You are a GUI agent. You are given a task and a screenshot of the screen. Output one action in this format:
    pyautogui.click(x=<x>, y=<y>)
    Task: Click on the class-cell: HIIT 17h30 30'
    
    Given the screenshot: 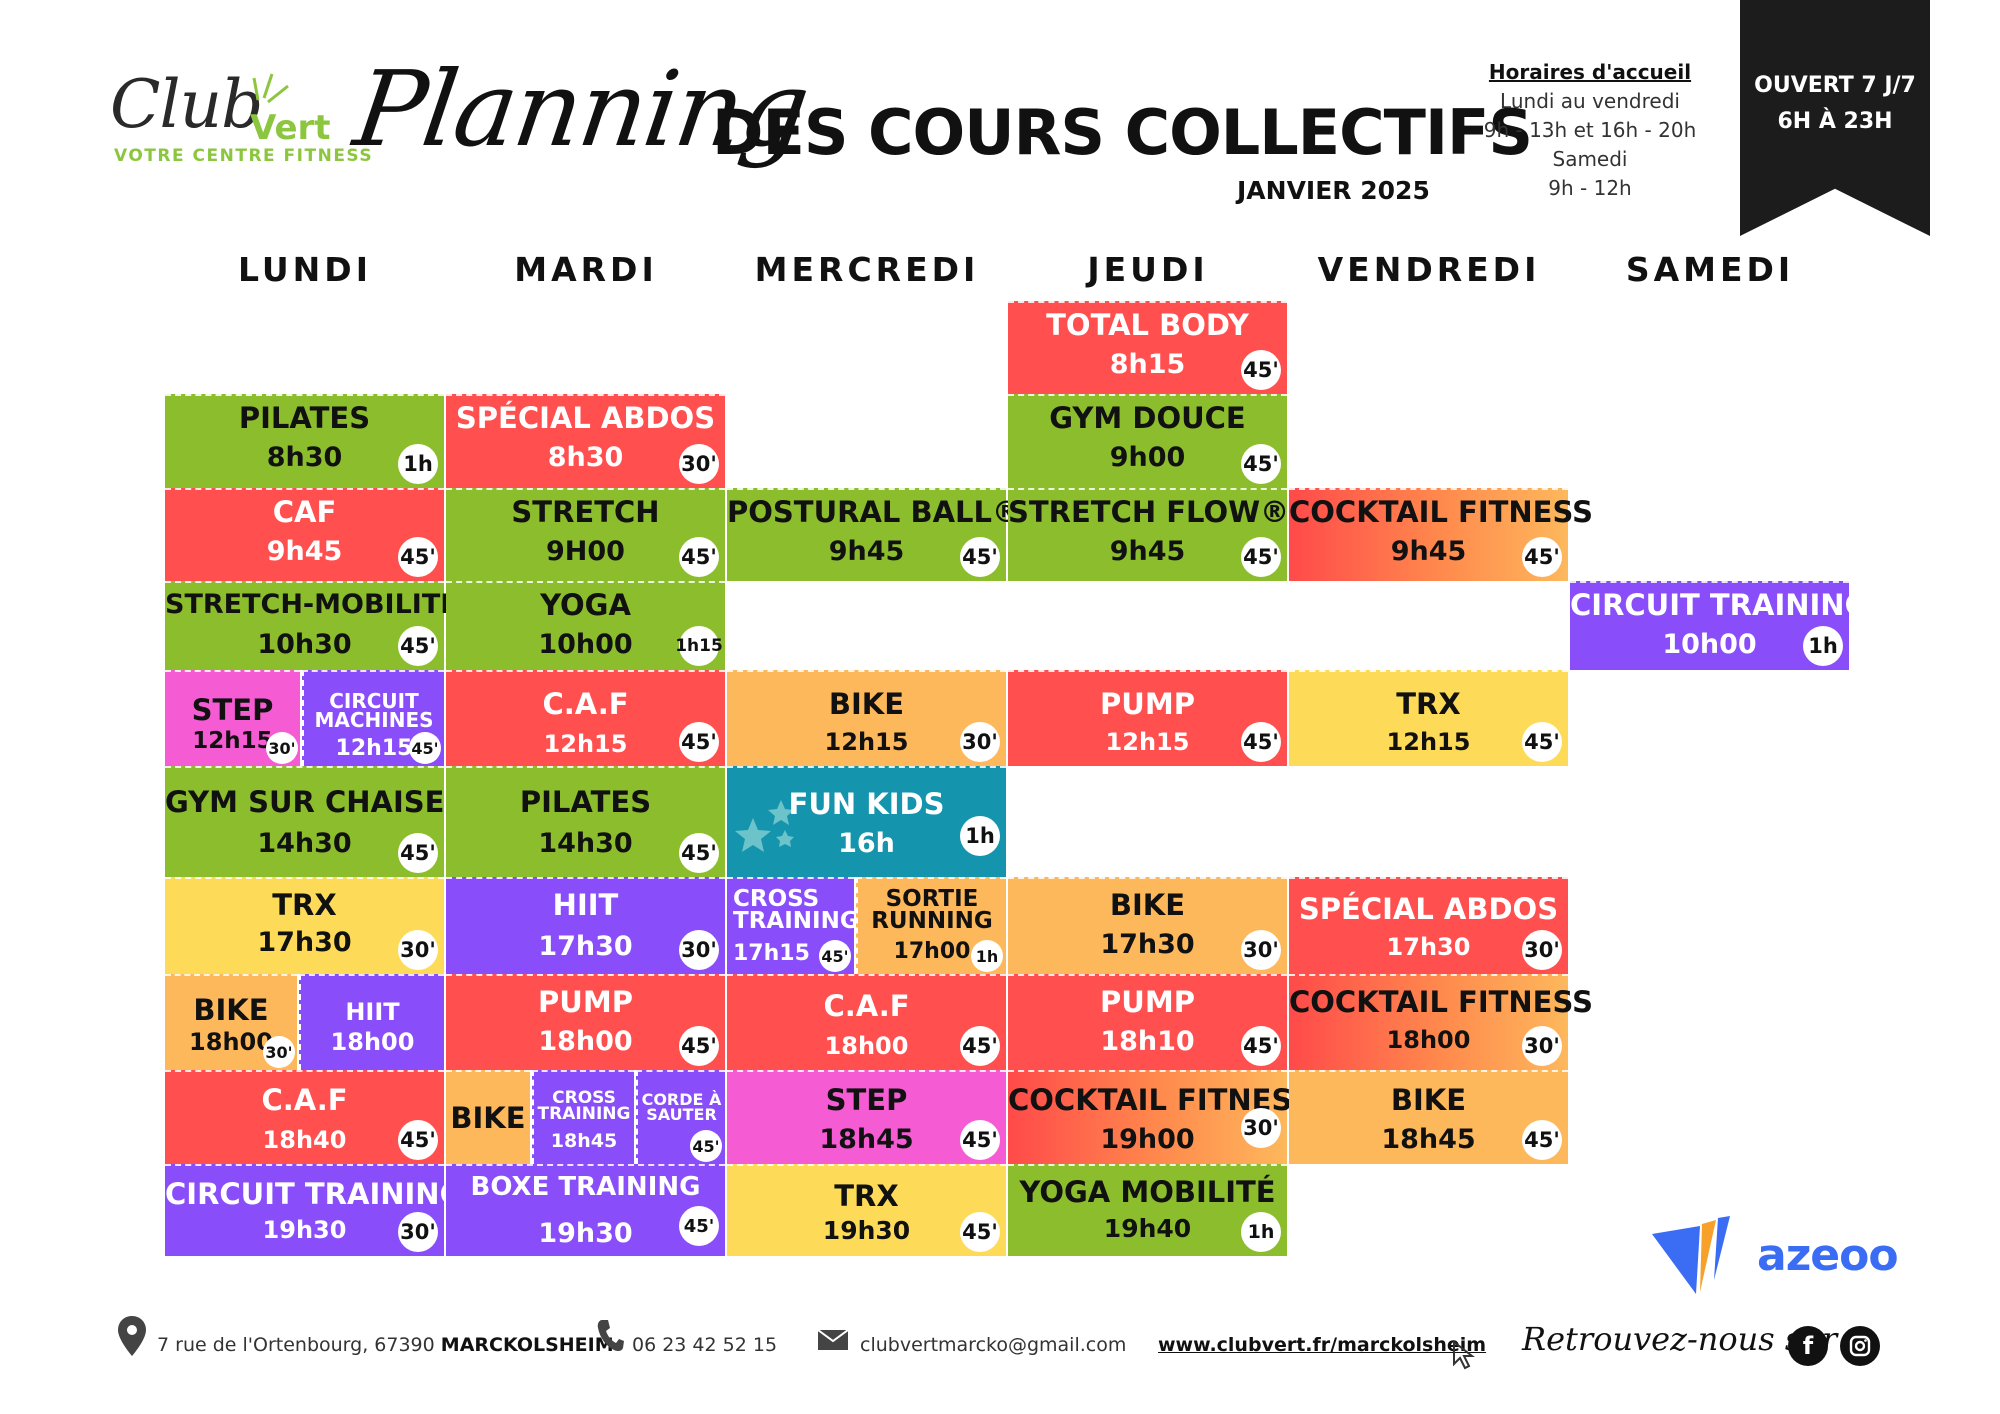 What is the action you would take?
    pyautogui.click(x=585, y=925)
    